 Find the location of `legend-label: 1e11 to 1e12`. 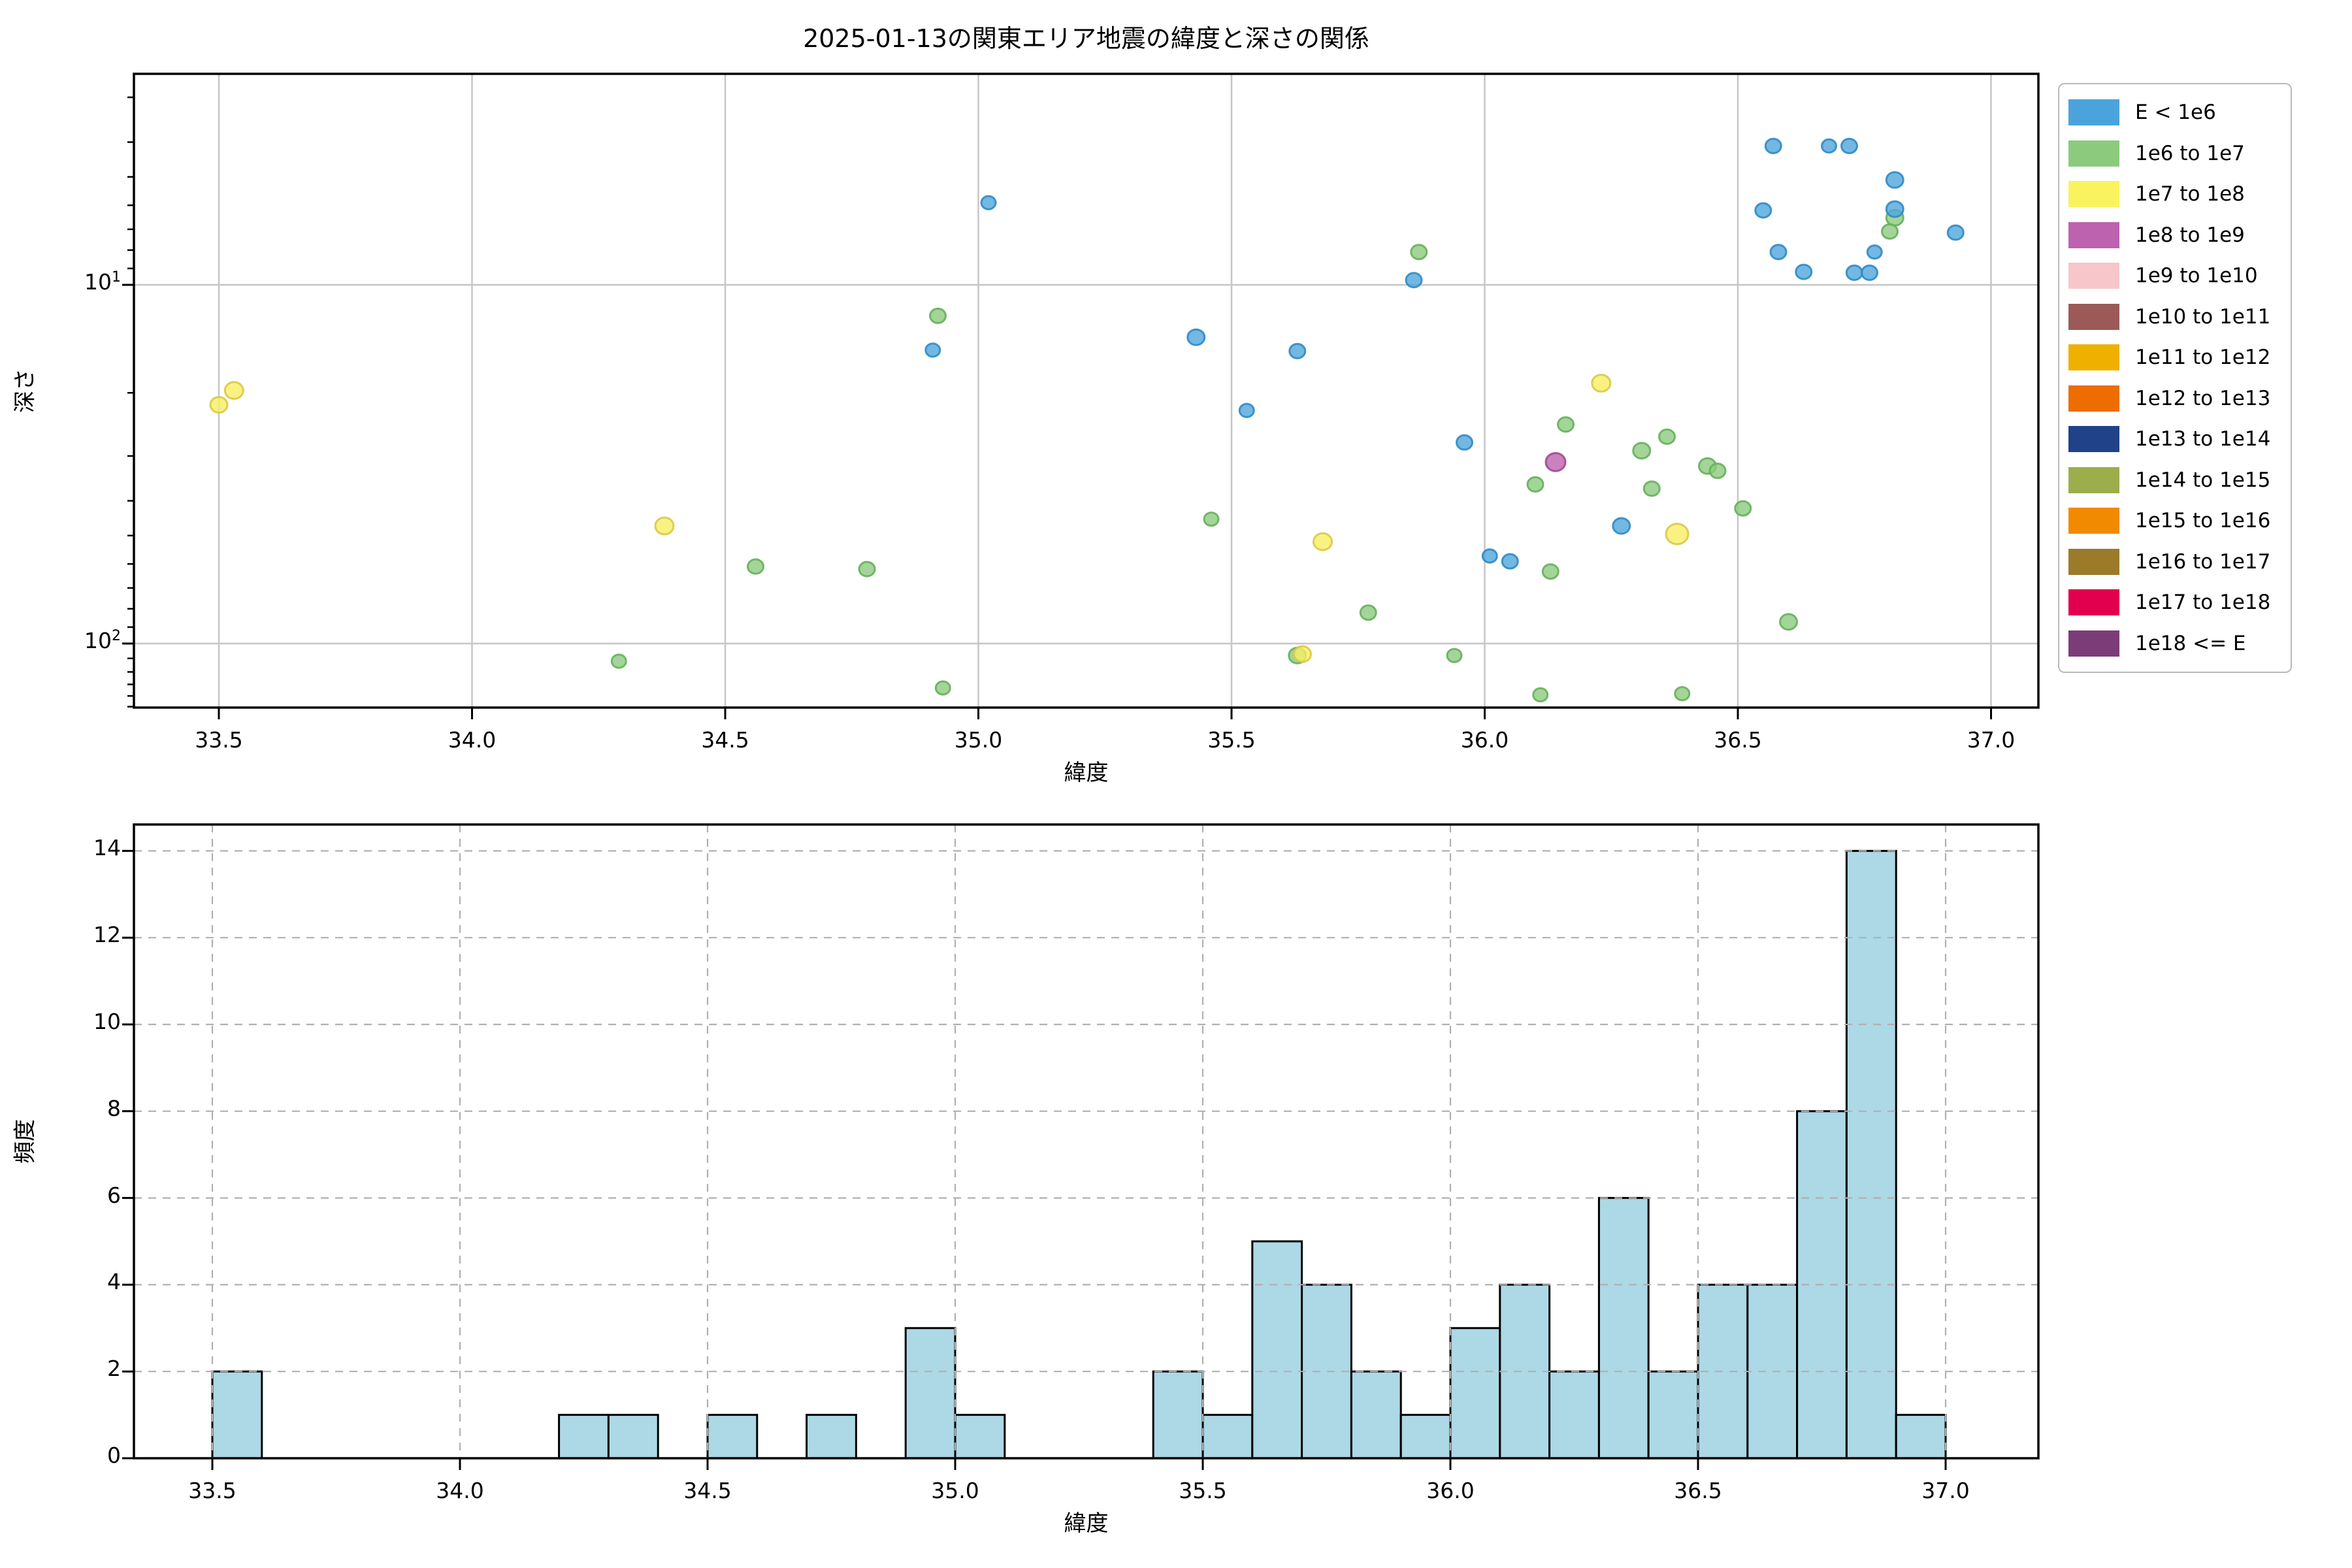

legend-label: 1e11 to 1e12 is located at coordinates (2203, 358).